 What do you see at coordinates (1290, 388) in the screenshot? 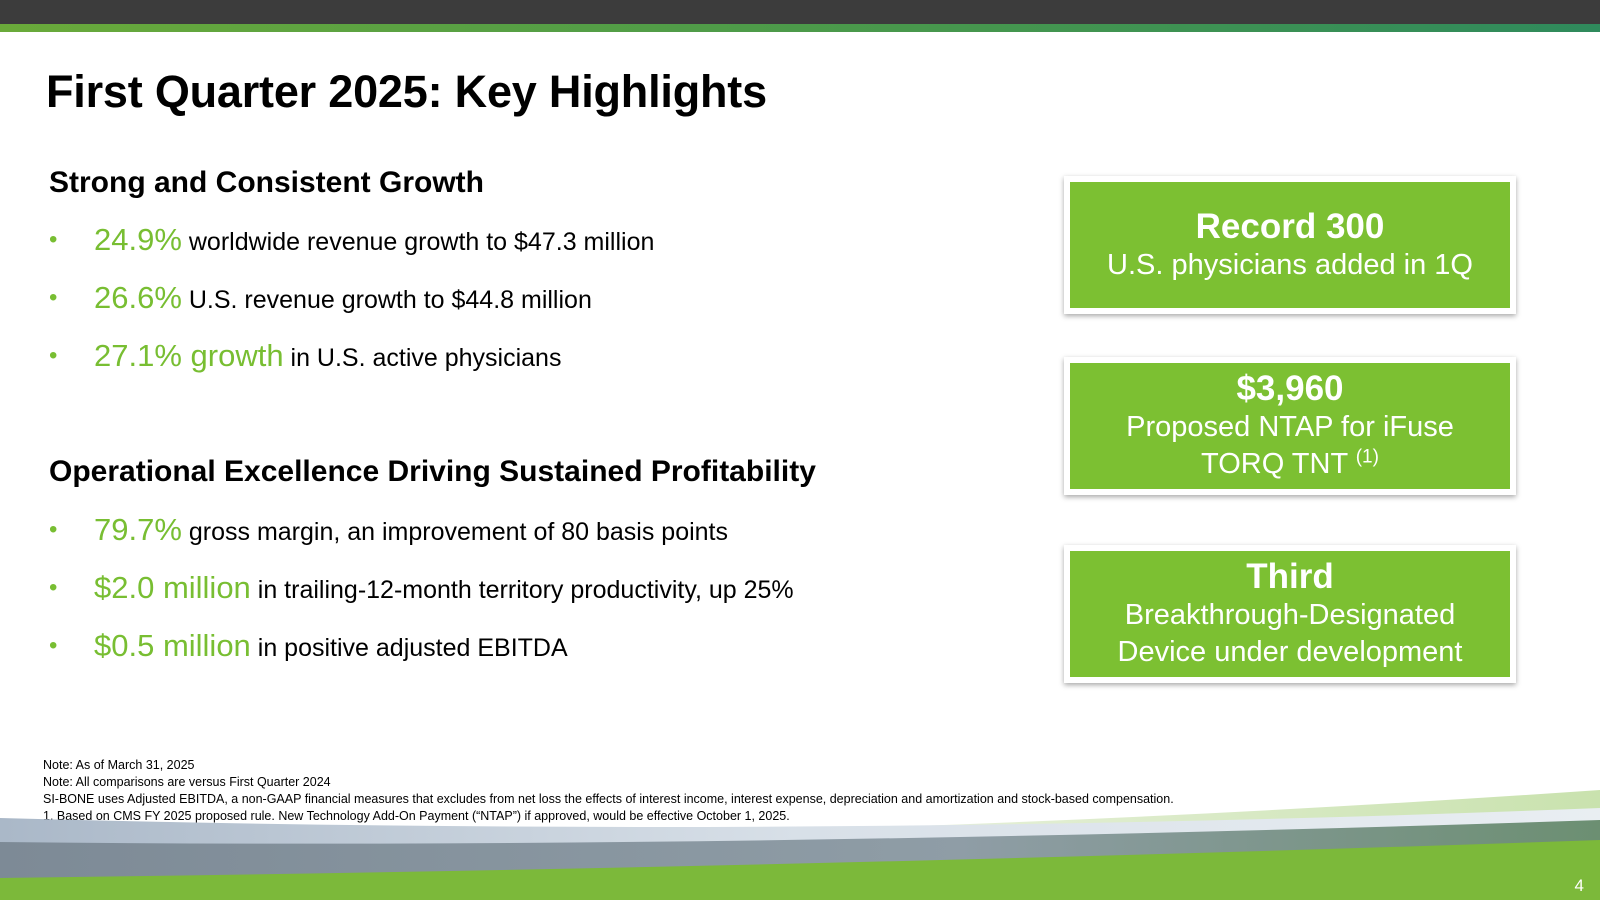
I see `card-headline: $3,960` at bounding box center [1290, 388].